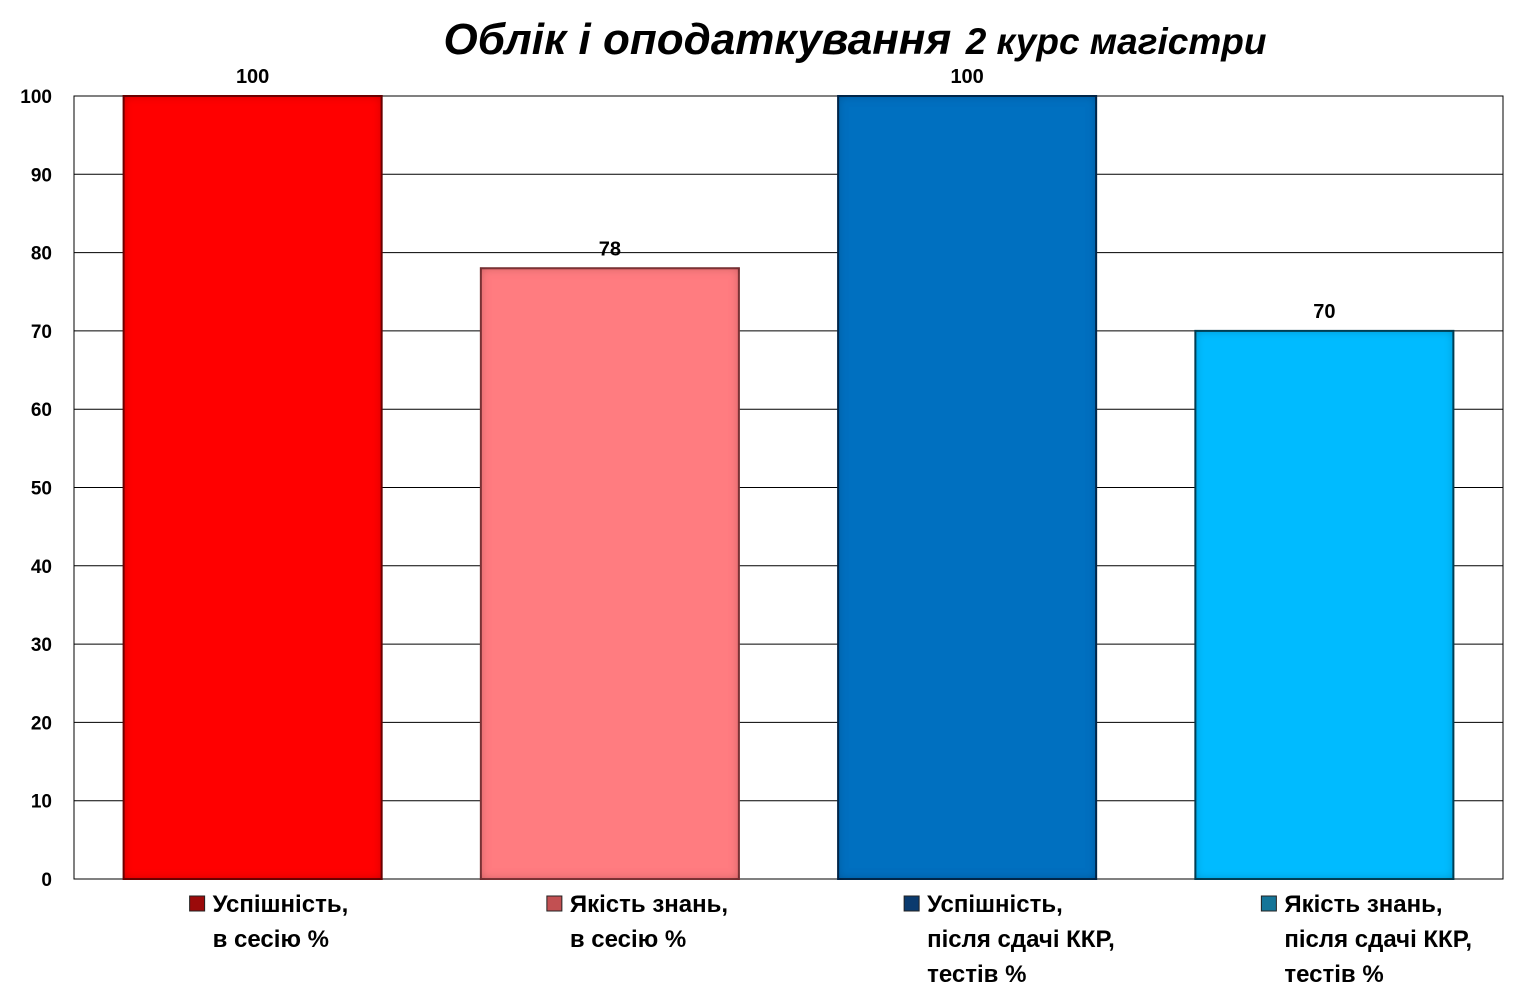 The height and width of the screenshot is (997, 1527). What do you see at coordinates (41, 723) in the screenshot?
I see `y-tick-label: 20` at bounding box center [41, 723].